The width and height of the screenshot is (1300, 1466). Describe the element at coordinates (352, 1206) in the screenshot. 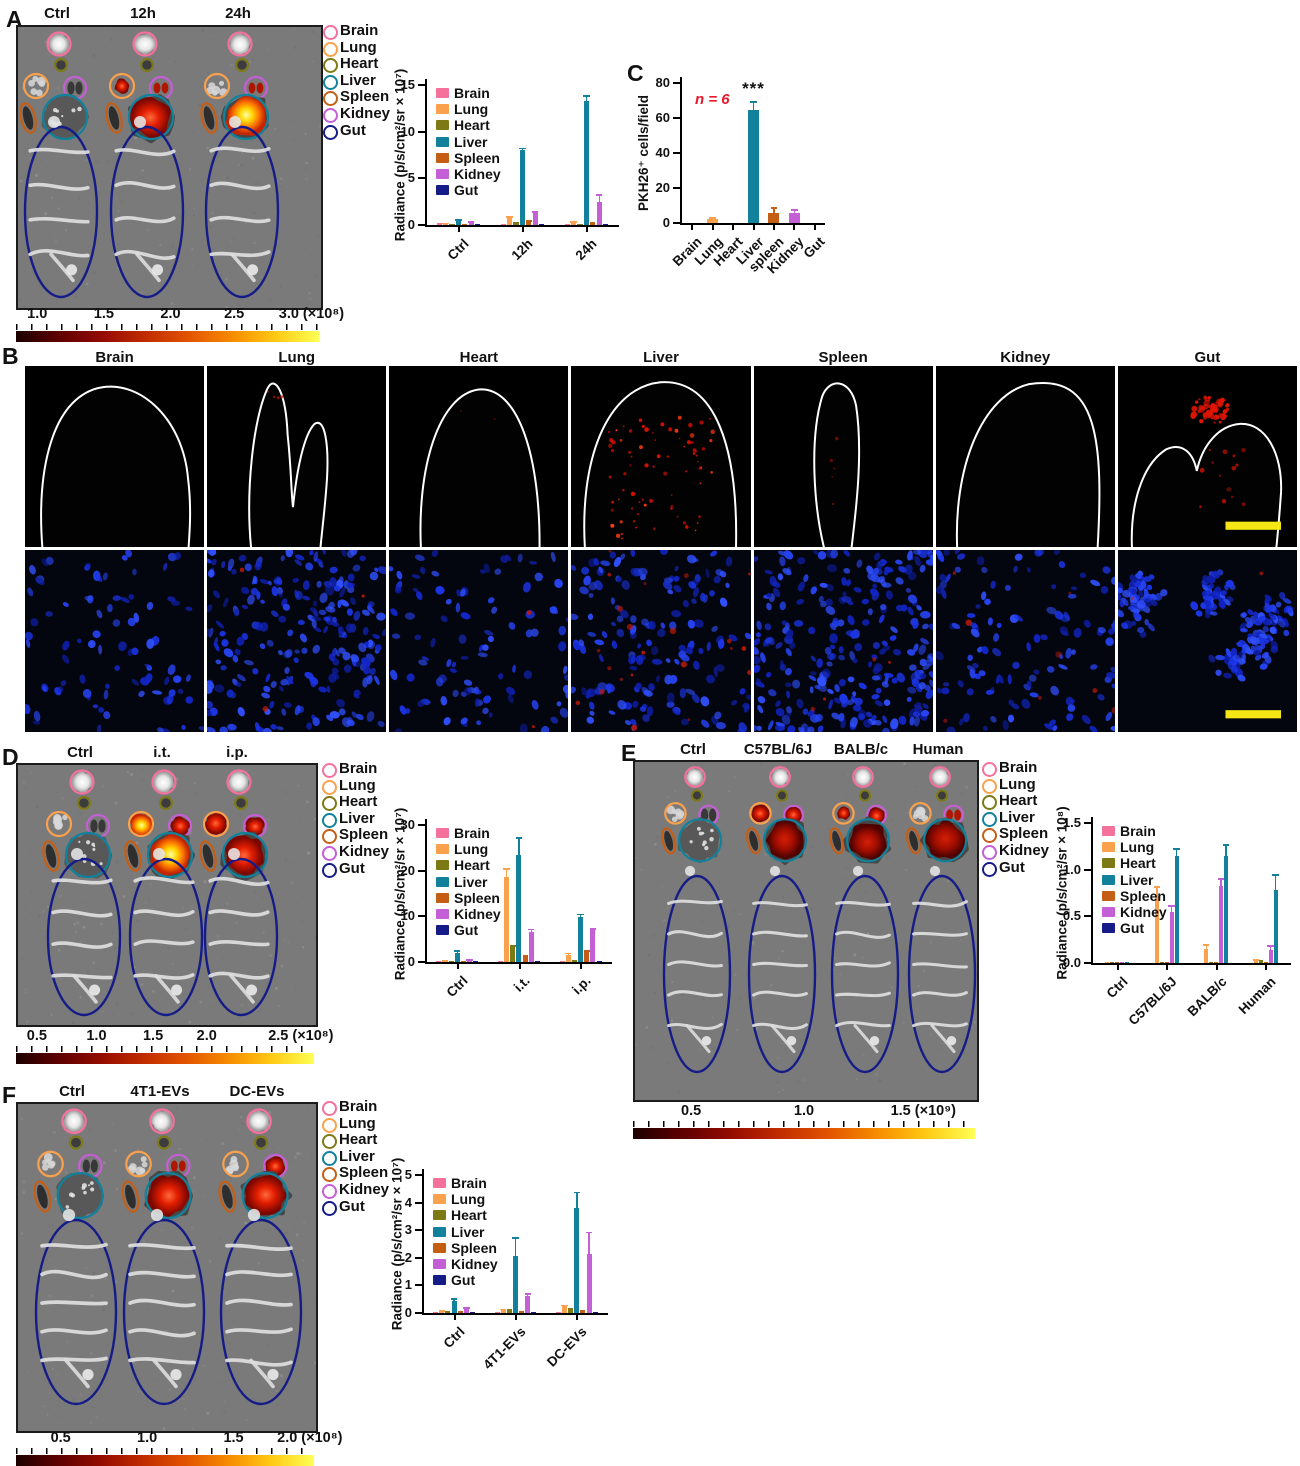

I see `legend-label-gut: Gut` at that location.